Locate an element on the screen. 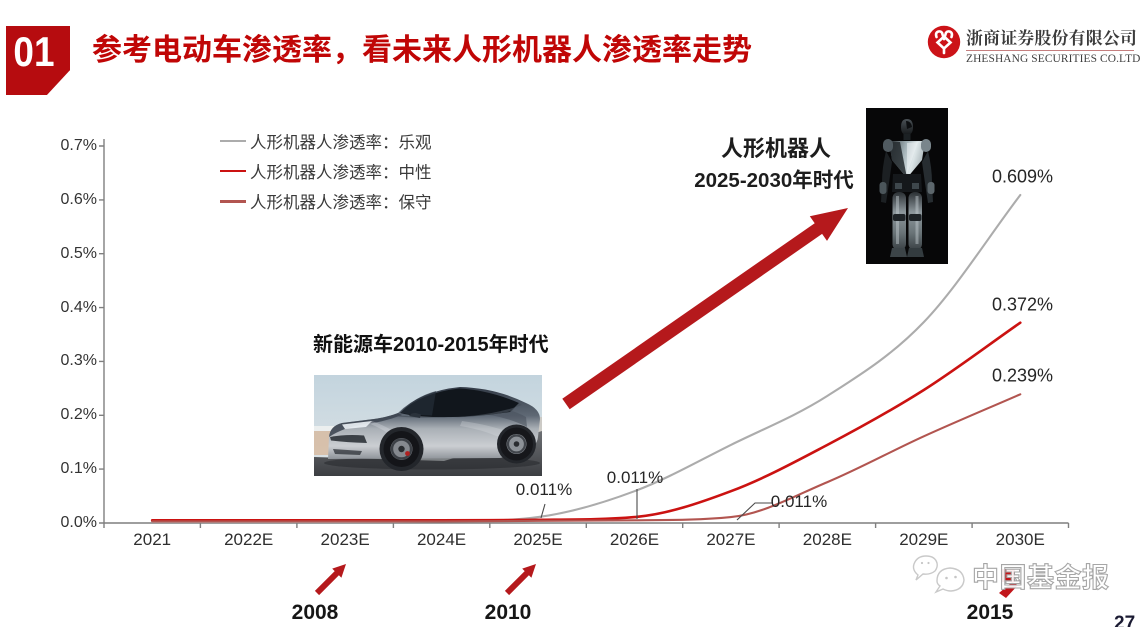 The image size is (1143, 635). x-tick-label: 2029E is located at coordinates (924, 539).